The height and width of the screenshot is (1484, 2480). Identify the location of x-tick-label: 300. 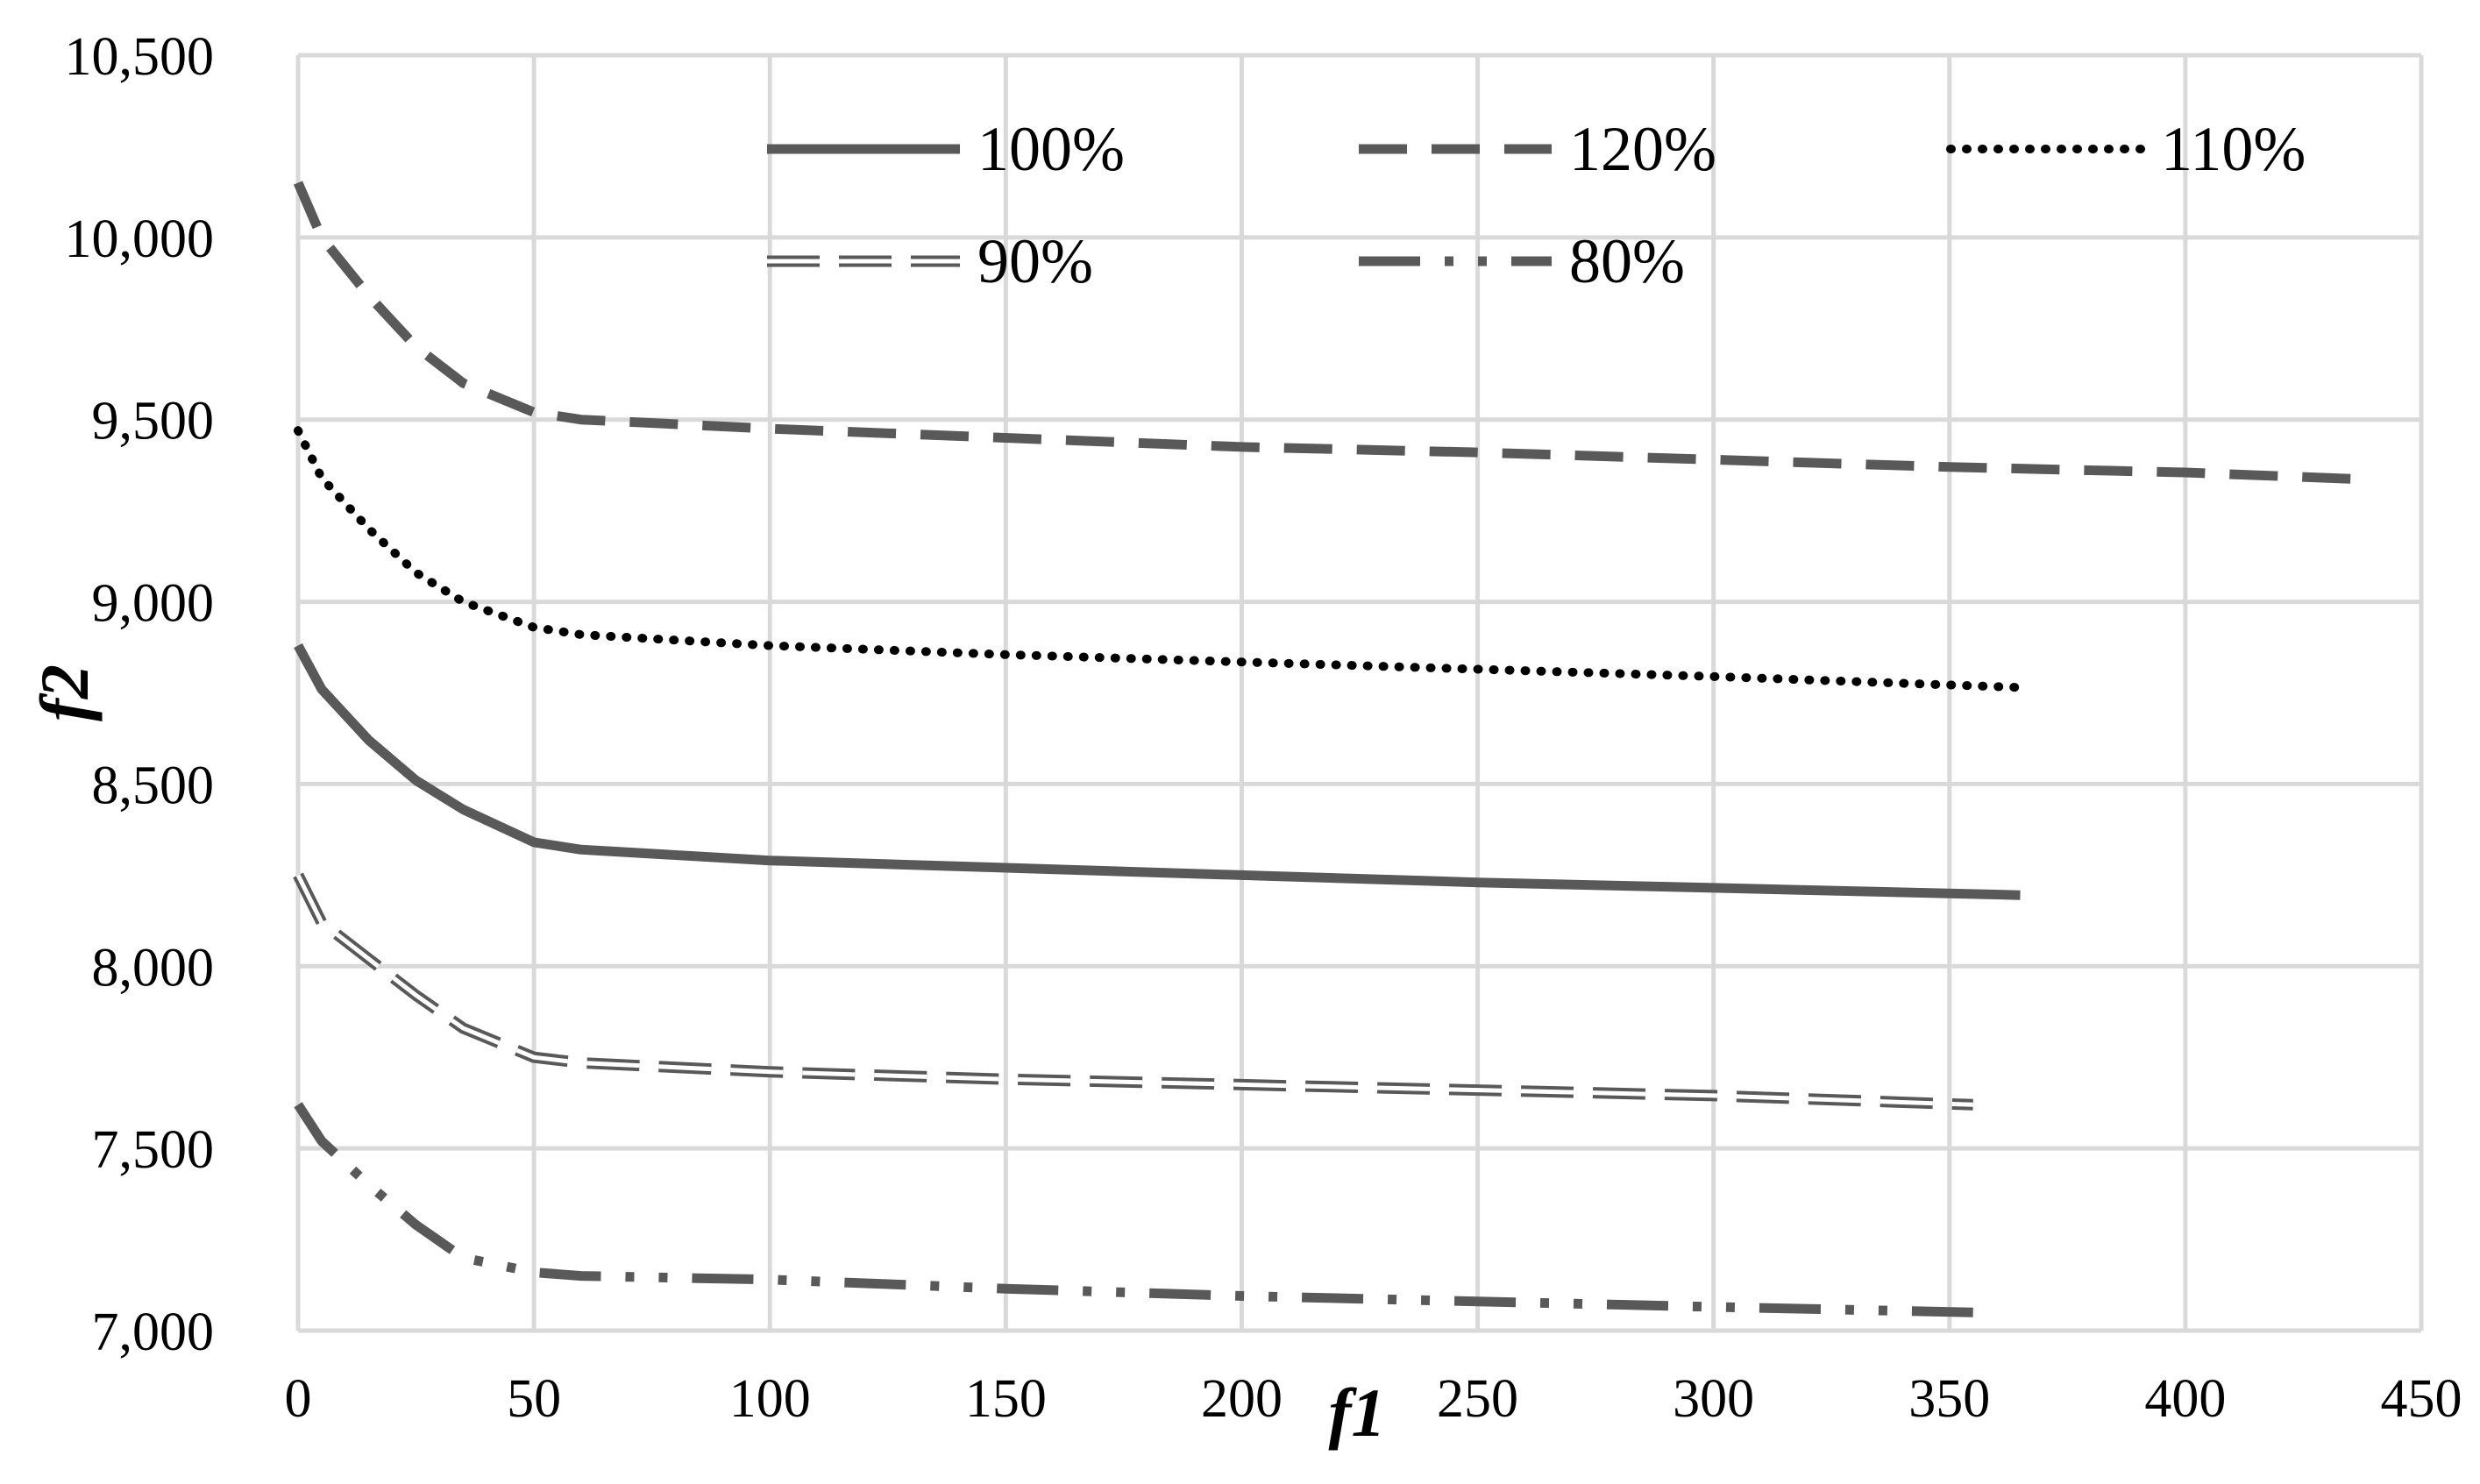
(1713, 1399).